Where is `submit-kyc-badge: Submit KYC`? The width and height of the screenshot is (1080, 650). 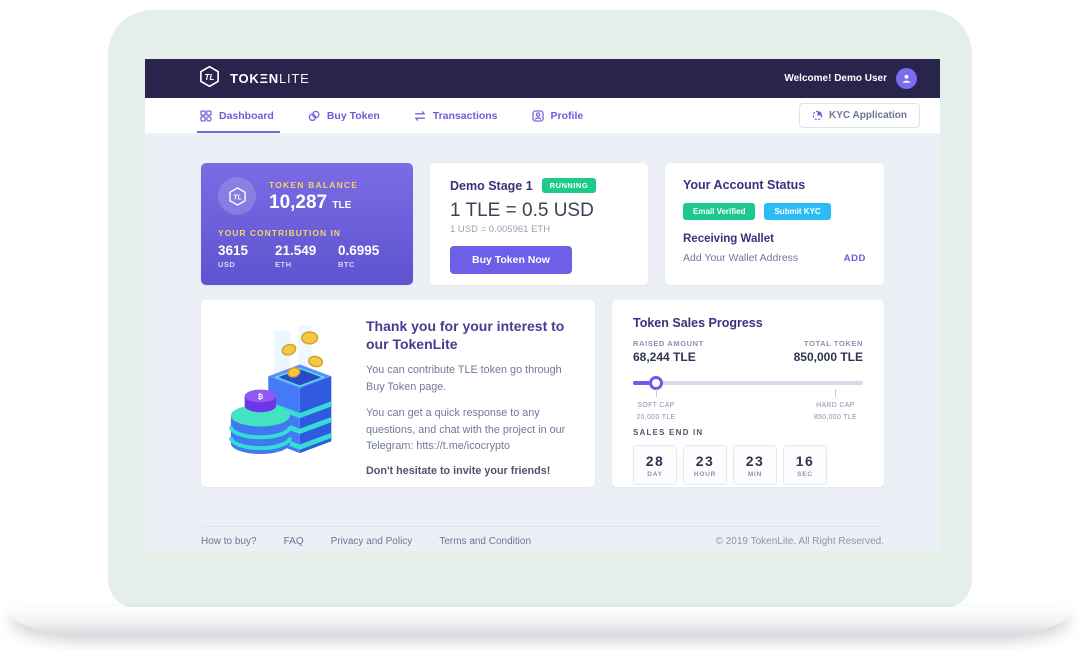 submit-kyc-badge: Submit KYC is located at coordinates (797, 211).